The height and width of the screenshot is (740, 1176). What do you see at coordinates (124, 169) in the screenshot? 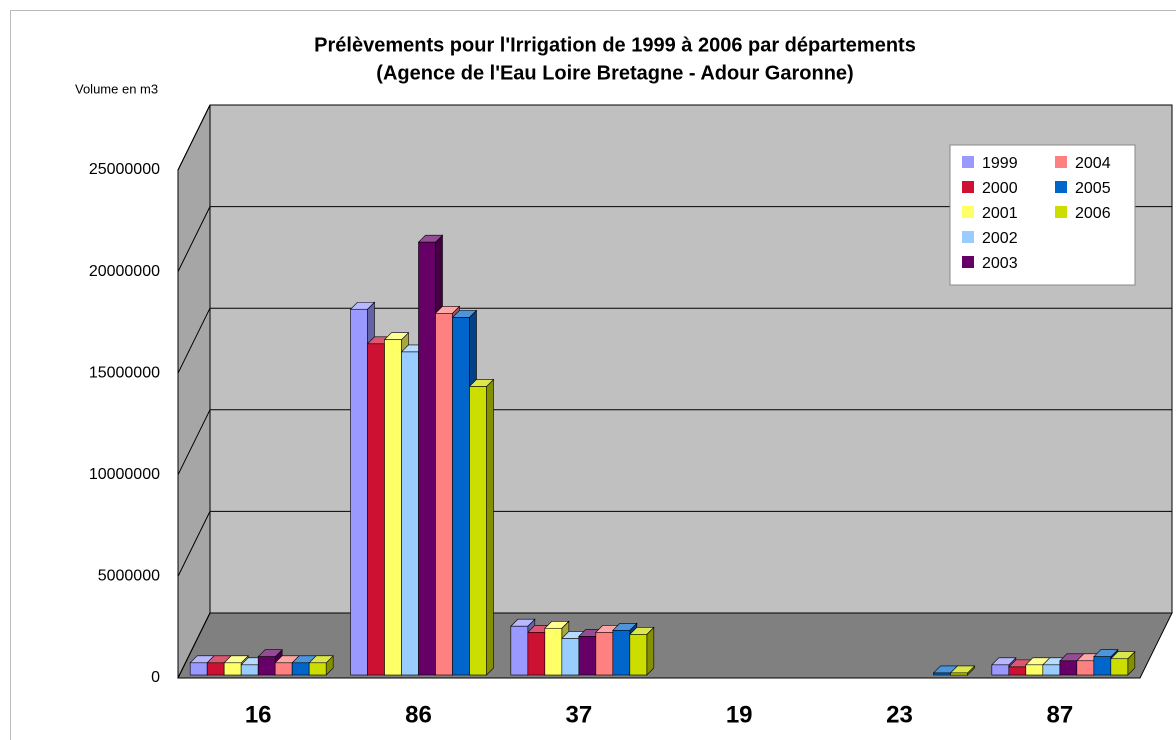
I see `y-tick-label: 25000000` at bounding box center [124, 169].